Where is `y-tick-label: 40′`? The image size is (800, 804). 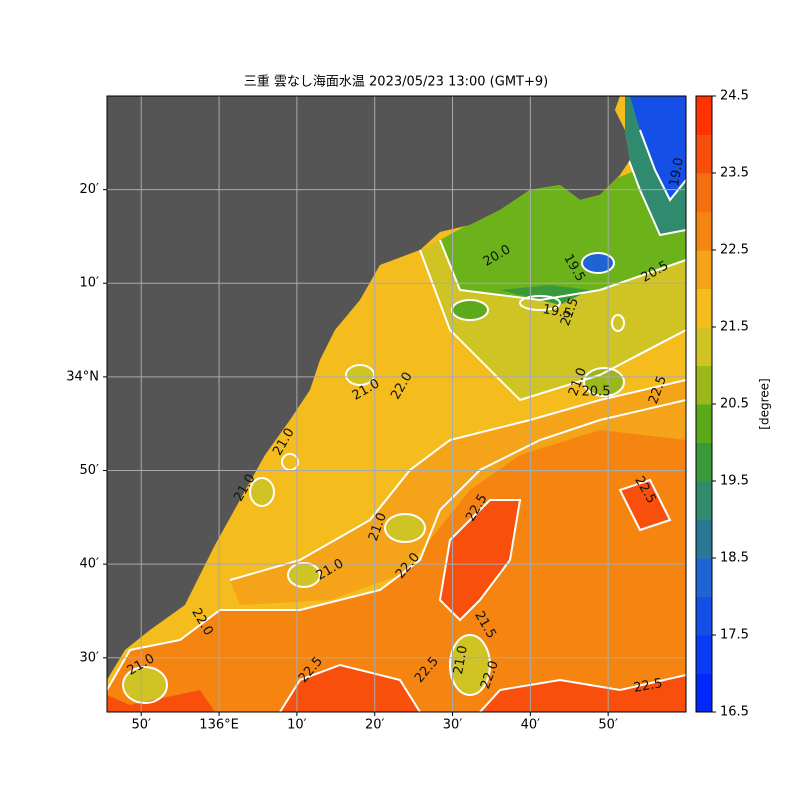
y-tick-label: 40′ is located at coordinates (90, 564).